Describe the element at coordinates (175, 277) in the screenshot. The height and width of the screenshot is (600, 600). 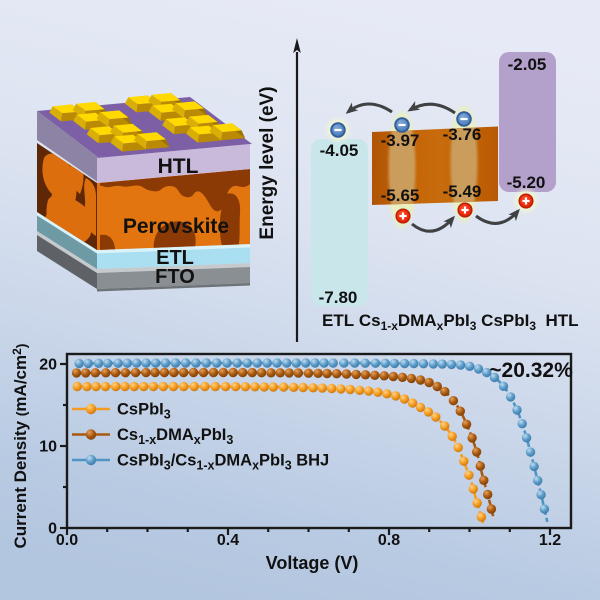
I see `svg-text: FTO` at that location.